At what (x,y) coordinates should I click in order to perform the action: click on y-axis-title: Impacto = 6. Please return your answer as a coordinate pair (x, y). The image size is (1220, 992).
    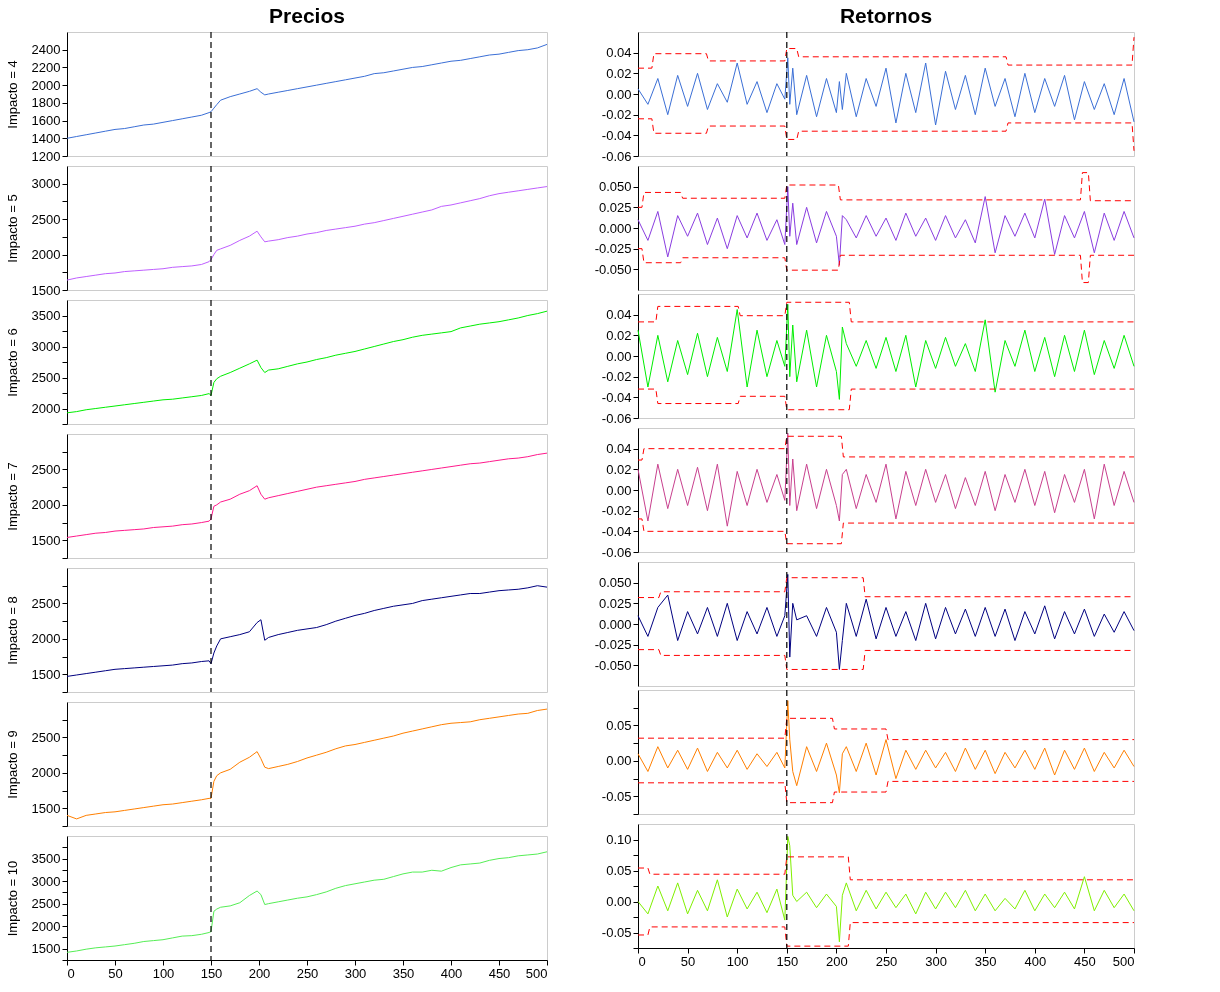
    Looking at the image, I should click on (12, 362).